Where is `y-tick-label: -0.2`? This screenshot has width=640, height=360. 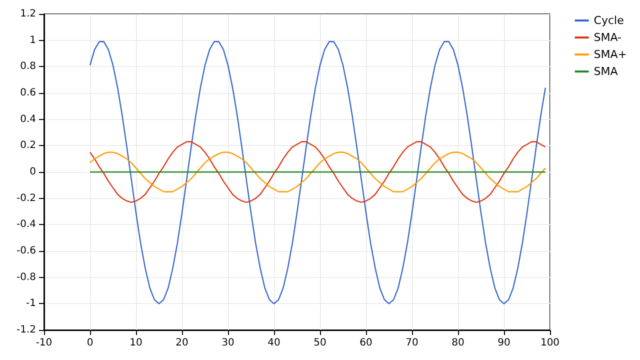 y-tick-label: -0.2 is located at coordinates (26, 198).